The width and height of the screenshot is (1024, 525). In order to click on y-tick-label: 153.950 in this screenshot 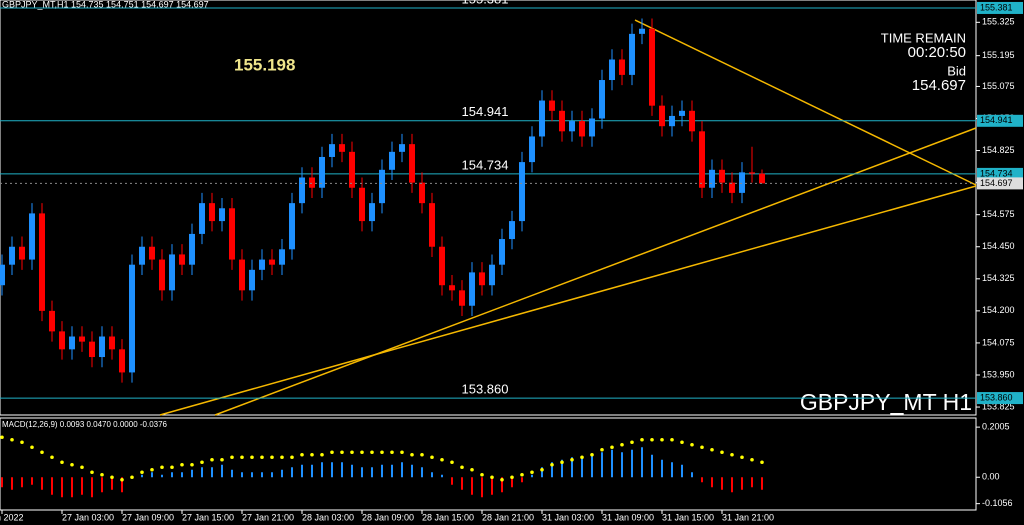, I will do `click(998, 374)`.